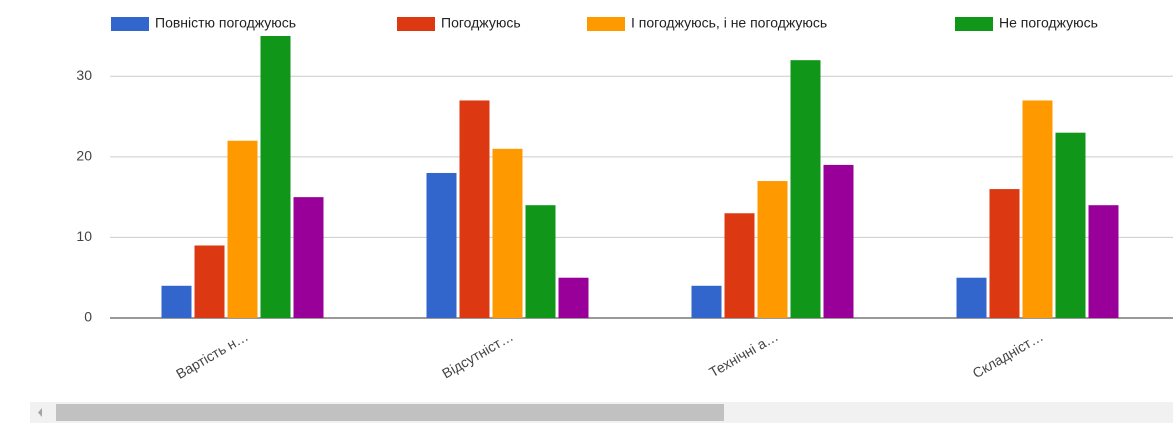 The width and height of the screenshot is (1173, 428). I want to click on scroll-left-arrow, so click(40, 412).